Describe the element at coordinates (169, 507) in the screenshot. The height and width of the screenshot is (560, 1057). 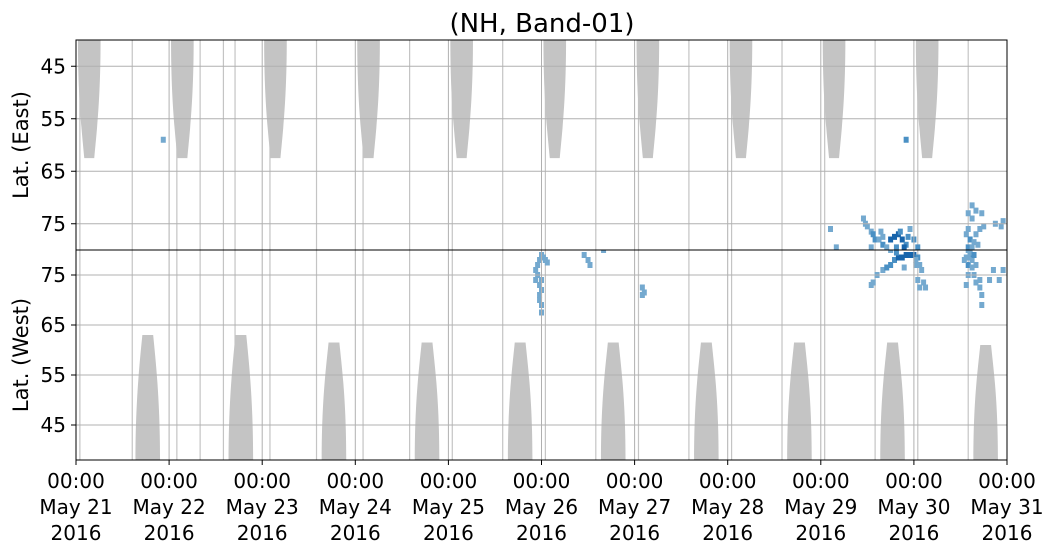
I see `x-tick-label: 00:00 May 22 2016` at that location.